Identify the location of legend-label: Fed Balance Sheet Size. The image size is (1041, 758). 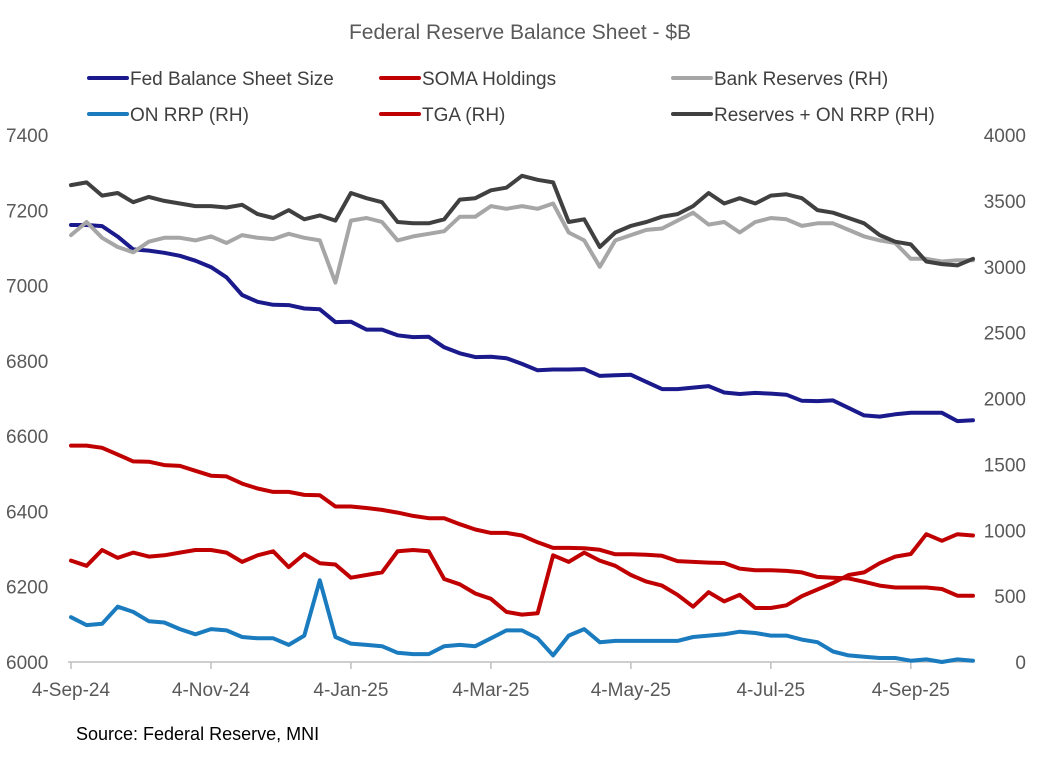
(232, 79).